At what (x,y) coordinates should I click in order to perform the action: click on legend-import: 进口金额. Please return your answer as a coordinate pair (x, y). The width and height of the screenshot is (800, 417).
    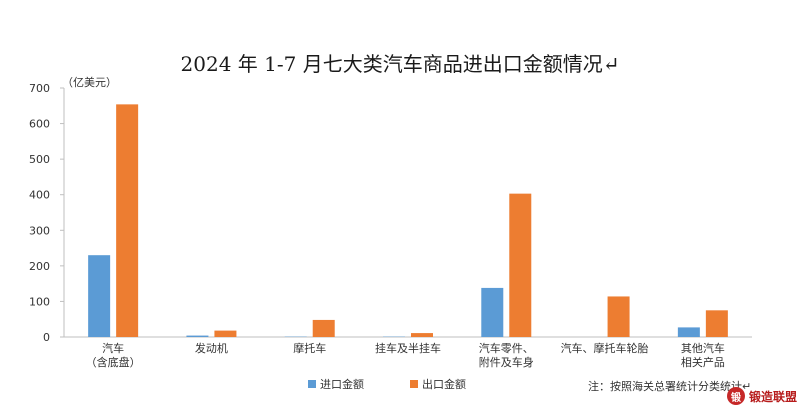
    Looking at the image, I should click on (336, 384).